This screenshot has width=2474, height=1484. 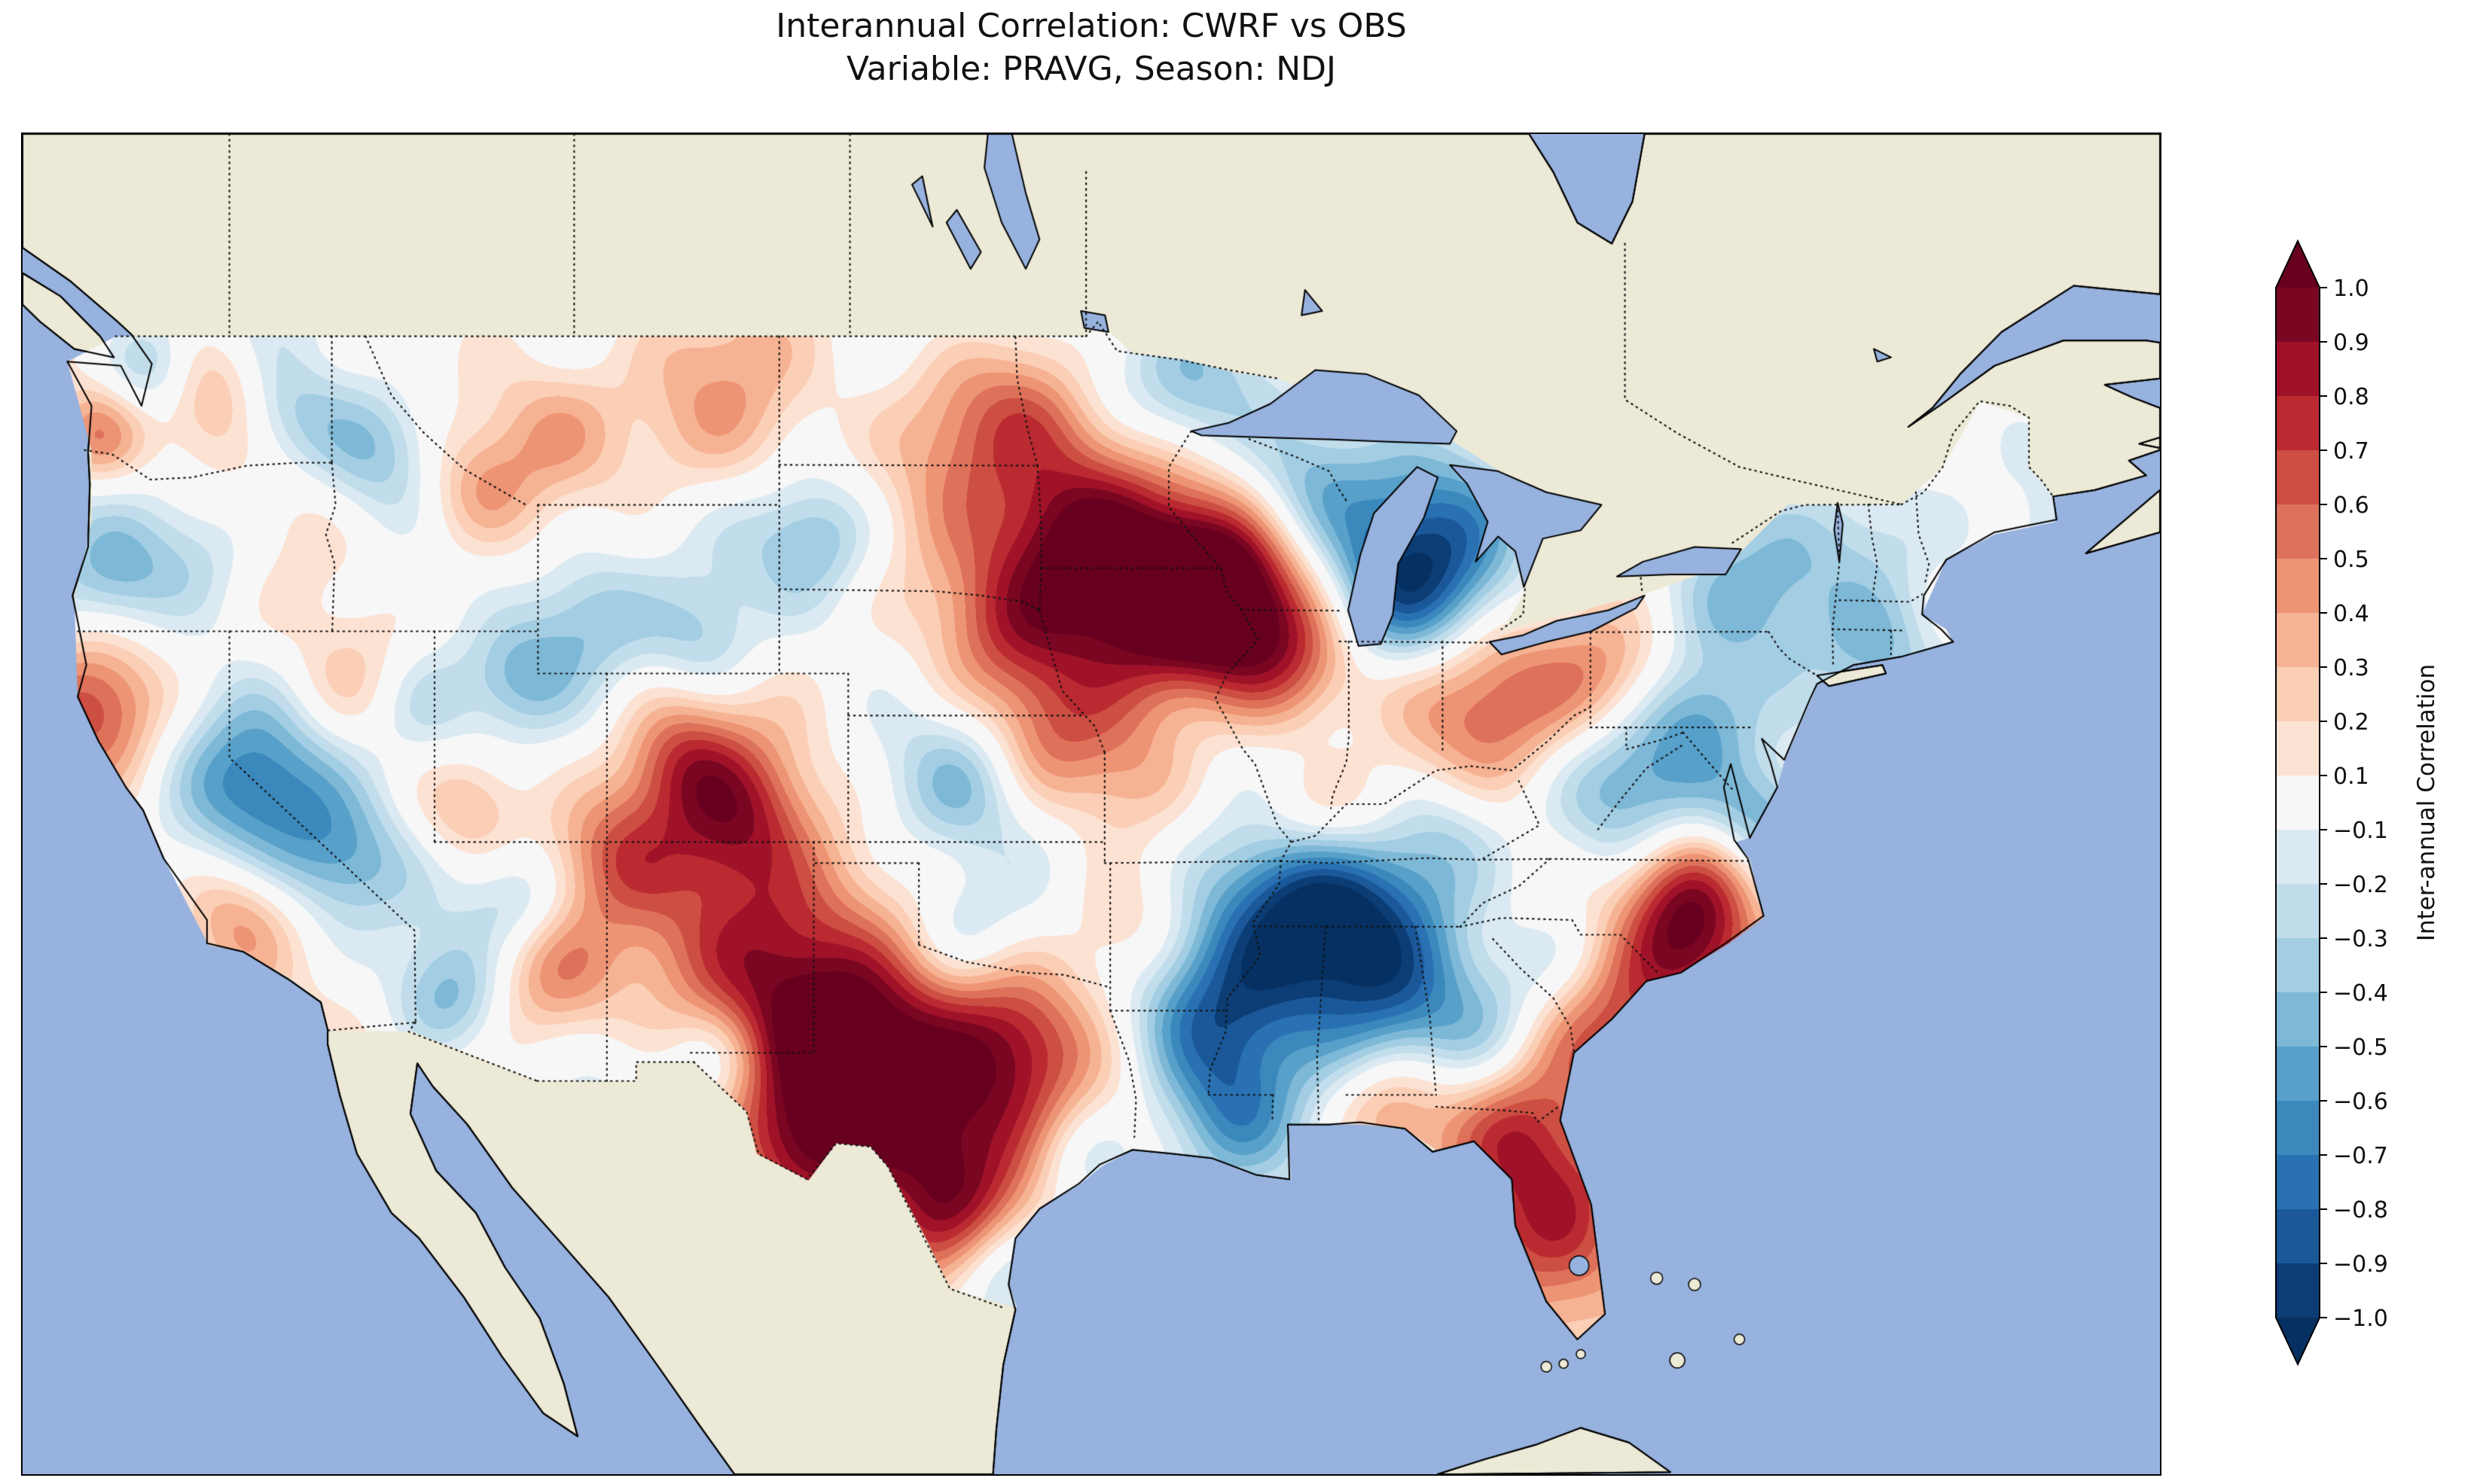 What do you see at coordinates (2361, 885) in the screenshot?
I see `colorbar-tick-label: −0.2` at bounding box center [2361, 885].